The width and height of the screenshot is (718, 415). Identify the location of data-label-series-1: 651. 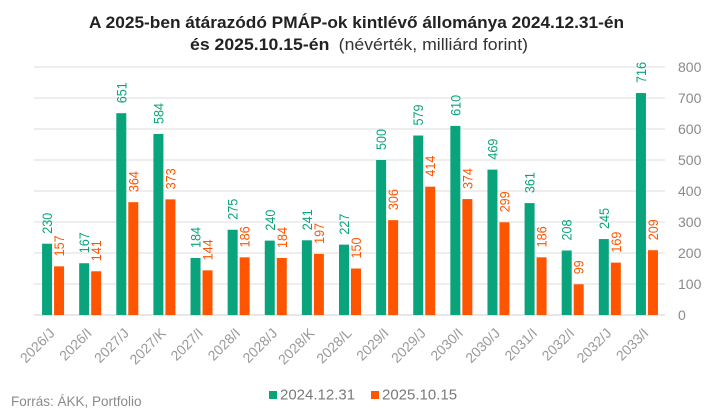
(122, 92).